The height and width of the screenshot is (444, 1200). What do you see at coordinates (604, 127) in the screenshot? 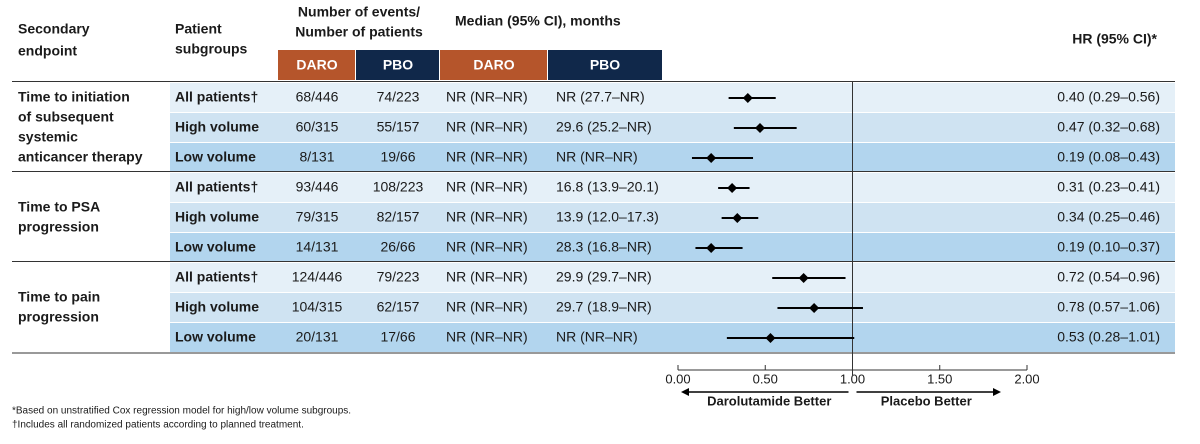
I see `median: 29.6 (25.2–NR)` at bounding box center [604, 127].